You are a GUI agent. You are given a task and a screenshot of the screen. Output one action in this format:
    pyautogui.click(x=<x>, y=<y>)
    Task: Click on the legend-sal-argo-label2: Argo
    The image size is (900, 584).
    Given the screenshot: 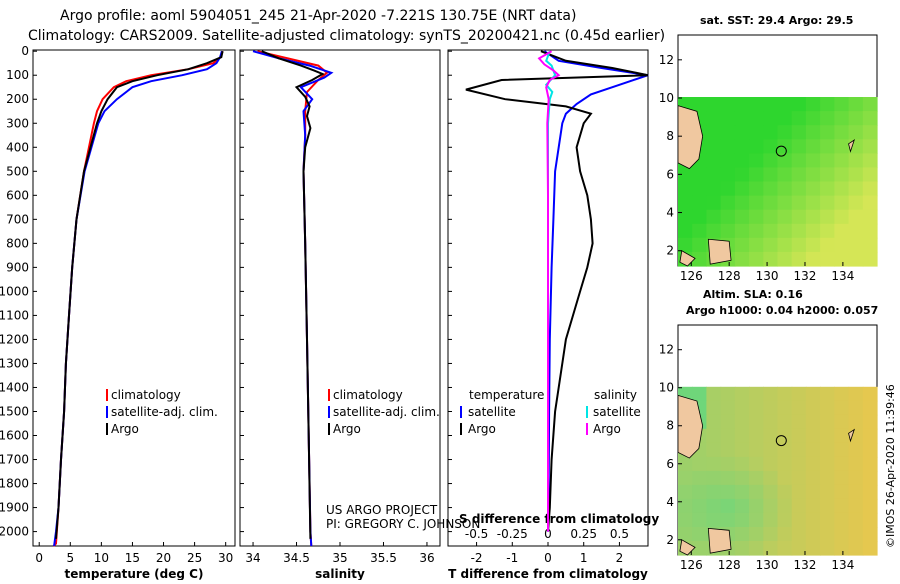 What is the action you would take?
    pyautogui.click(x=607, y=429)
    